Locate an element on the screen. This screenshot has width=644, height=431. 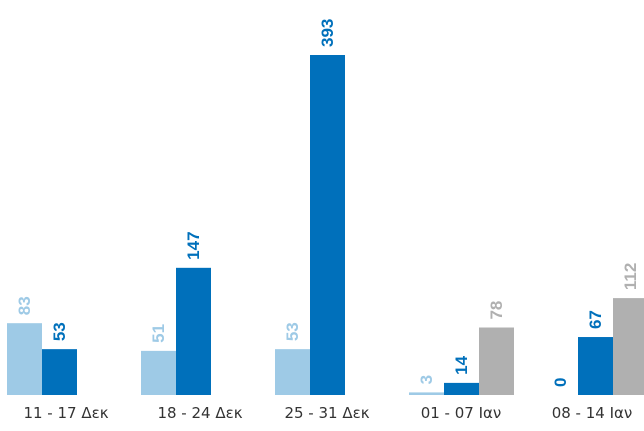
x-tick-label-1: 18 - 24 Δεκ is located at coordinates (199, 413).